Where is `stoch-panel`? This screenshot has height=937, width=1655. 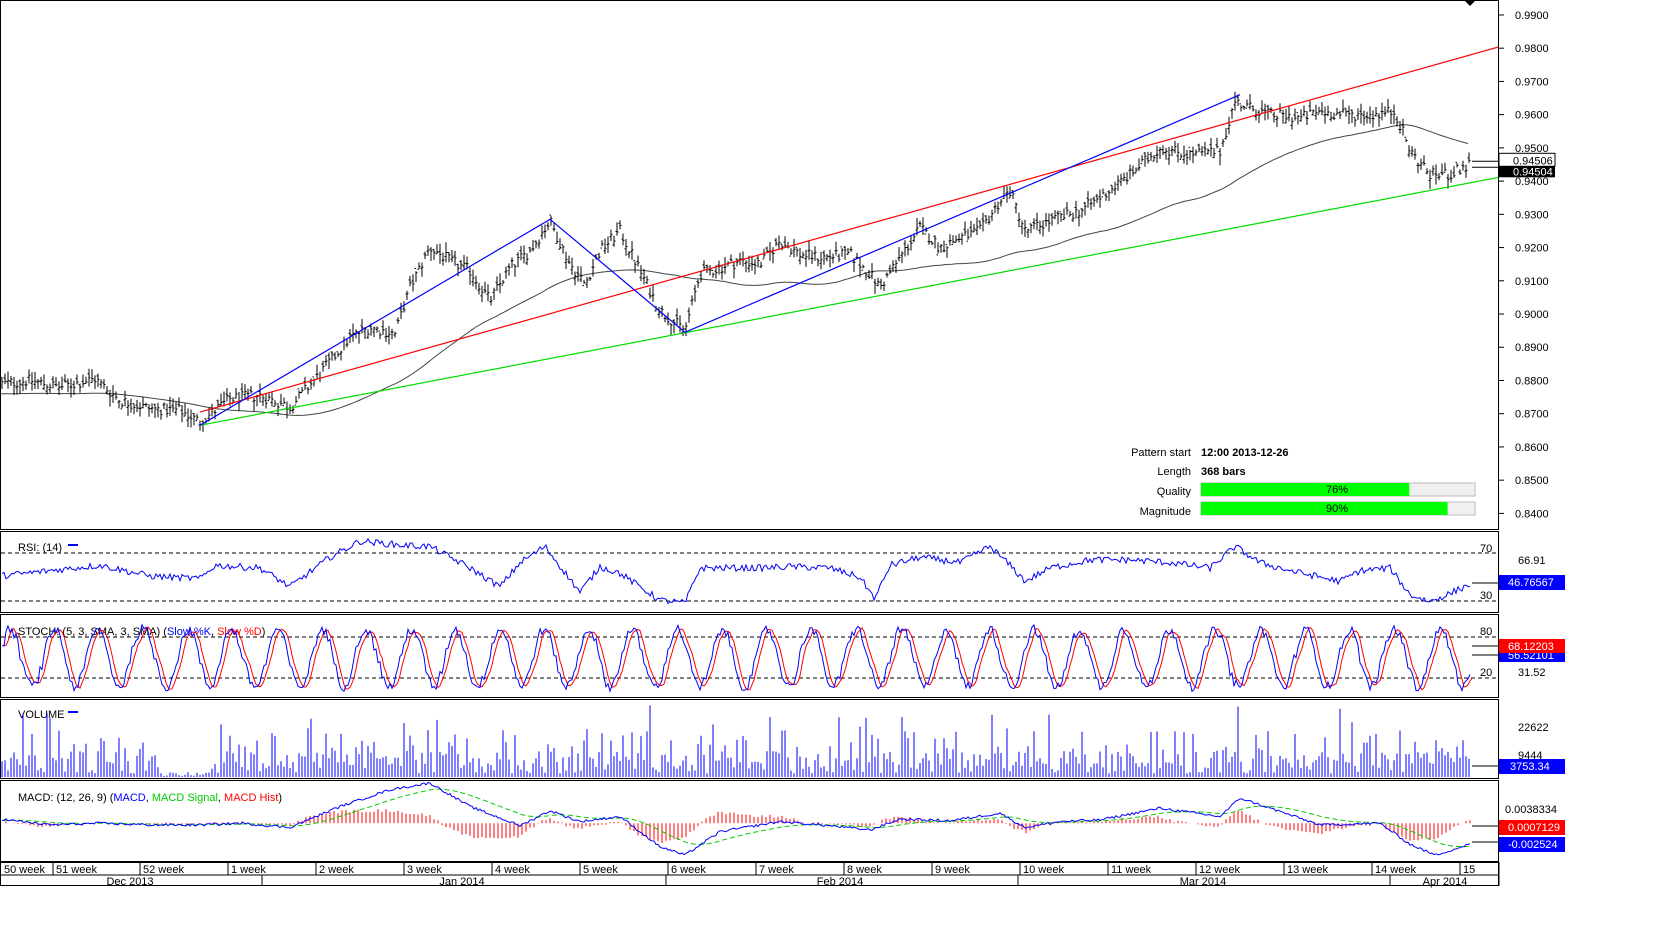 stoch-panel is located at coordinates (749, 656).